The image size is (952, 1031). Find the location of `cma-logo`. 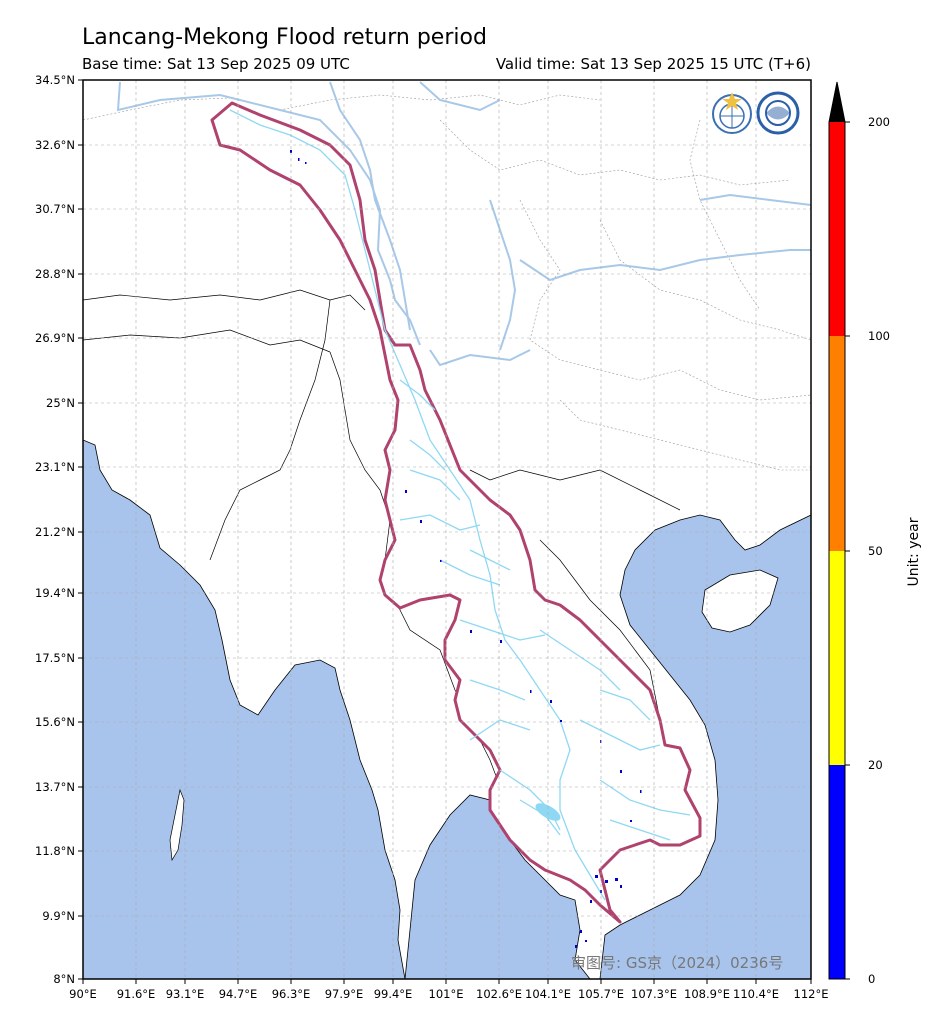

cma-logo is located at coordinates (778, 113).